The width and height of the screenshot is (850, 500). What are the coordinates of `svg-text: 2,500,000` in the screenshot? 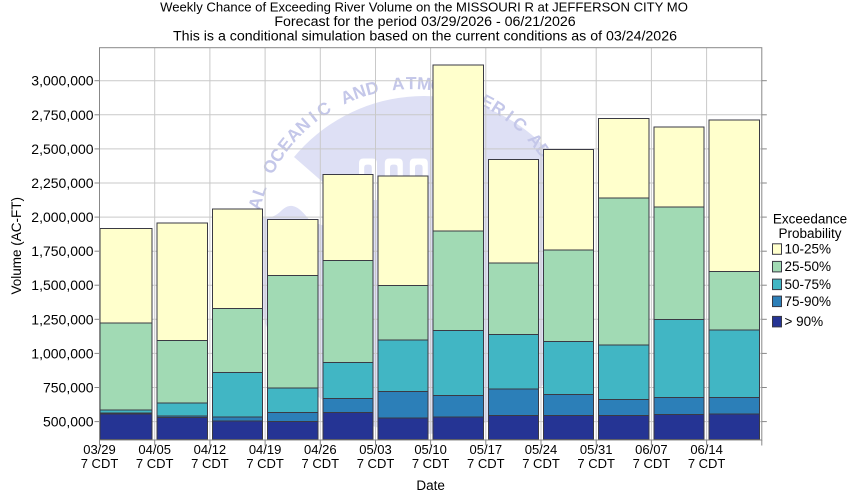 It's located at (62, 149).